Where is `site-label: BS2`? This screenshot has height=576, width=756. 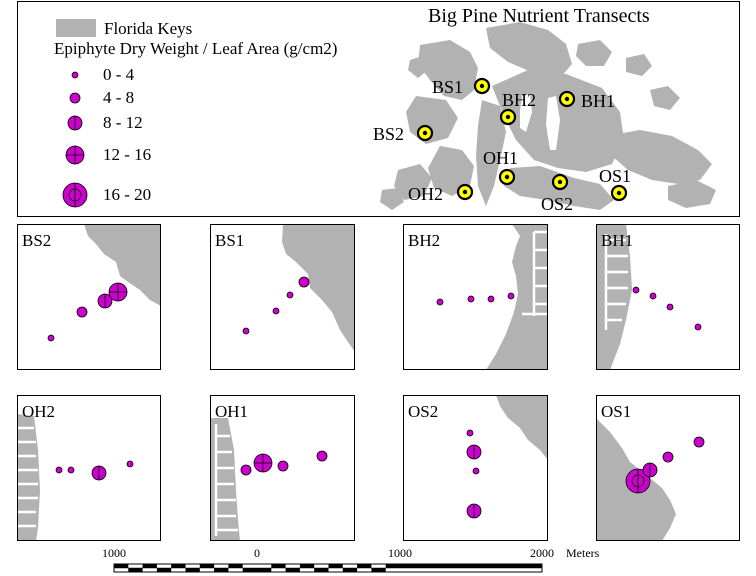
site-label: BS2 is located at coordinates (388, 134).